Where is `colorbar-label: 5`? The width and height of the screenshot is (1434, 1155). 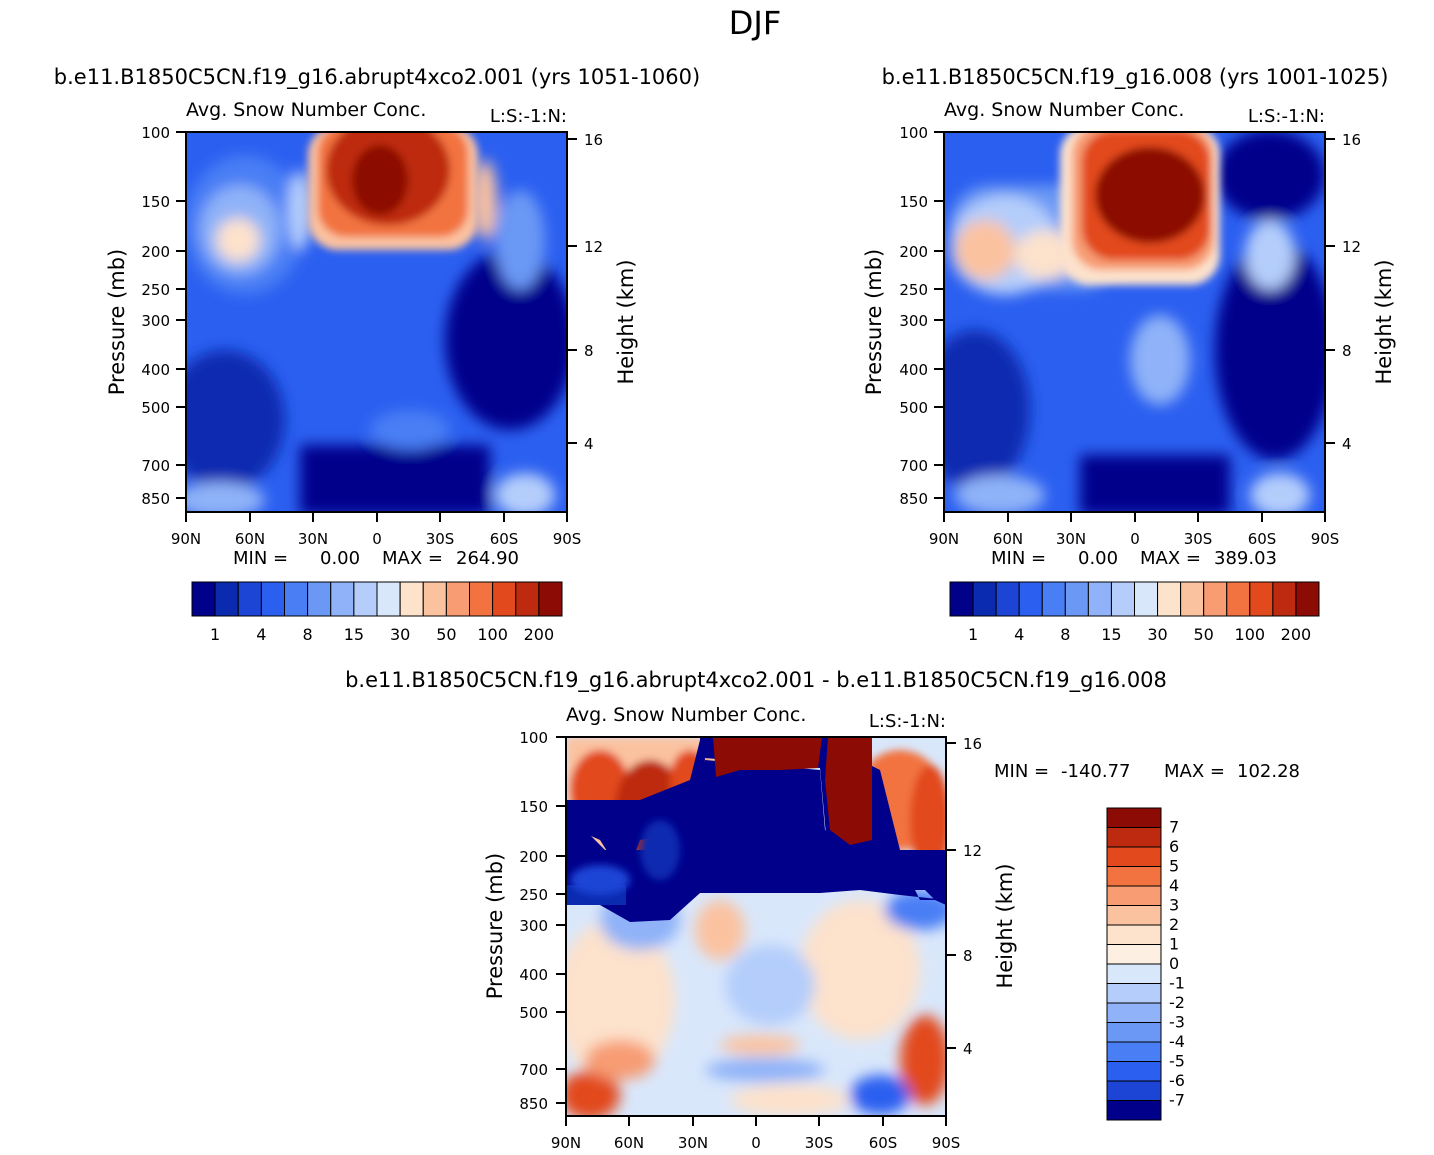
colorbar-label: 5 is located at coordinates (1174, 866).